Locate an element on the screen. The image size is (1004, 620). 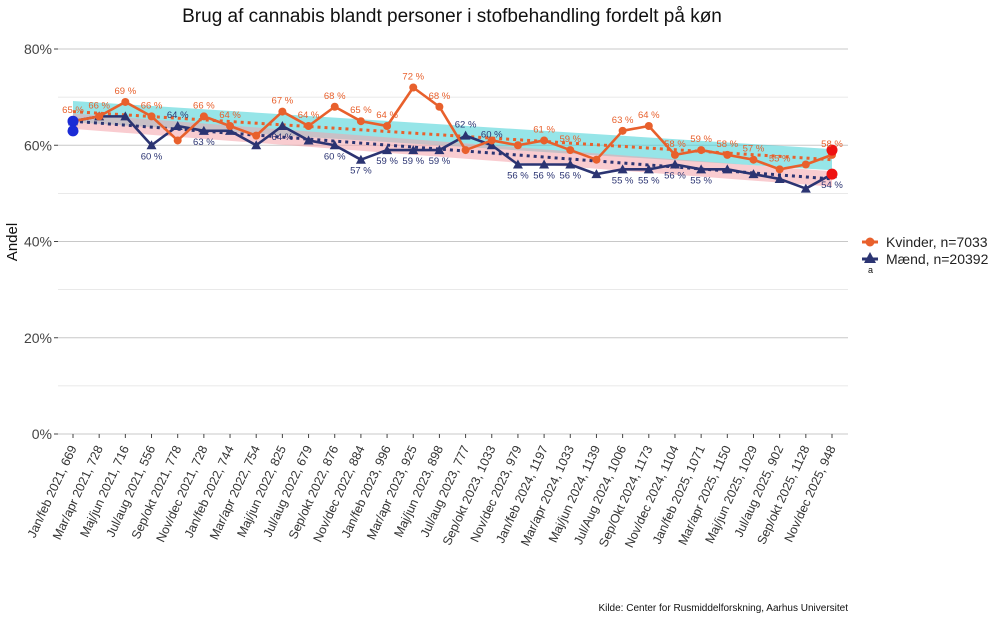
data-label-maend: 62 % is located at coordinates (466, 125).